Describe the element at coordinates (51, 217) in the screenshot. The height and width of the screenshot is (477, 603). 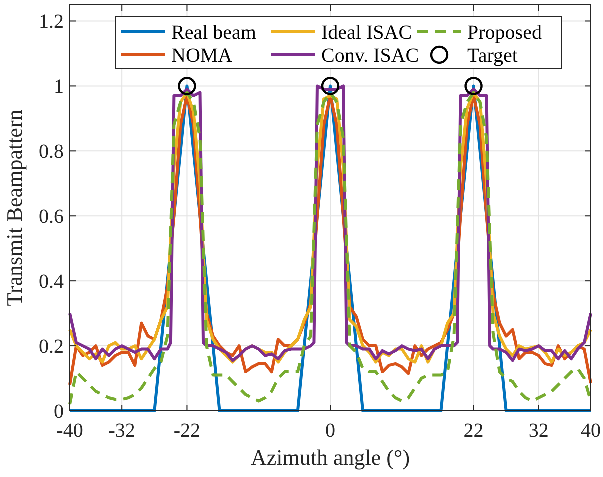
I see `y-tick-label: 0.6` at that location.